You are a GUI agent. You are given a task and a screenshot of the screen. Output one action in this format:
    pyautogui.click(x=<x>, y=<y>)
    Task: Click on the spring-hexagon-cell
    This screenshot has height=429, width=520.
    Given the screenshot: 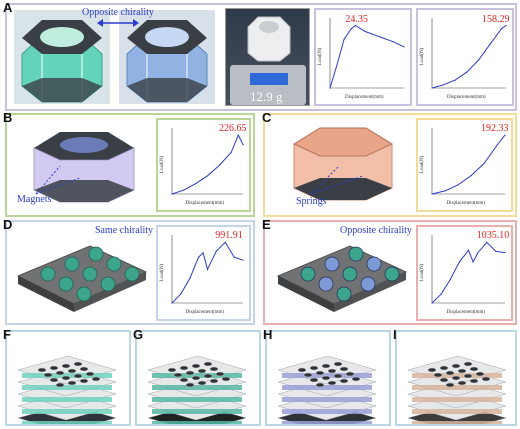 What is the action you would take?
    pyautogui.click(x=343, y=164)
    